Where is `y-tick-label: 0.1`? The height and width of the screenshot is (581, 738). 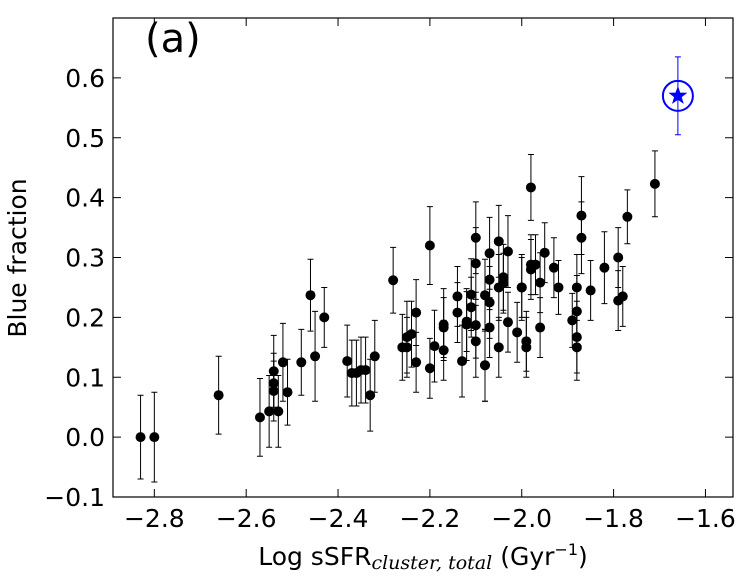 y-tick-label: 0.1 is located at coordinates (85, 377).